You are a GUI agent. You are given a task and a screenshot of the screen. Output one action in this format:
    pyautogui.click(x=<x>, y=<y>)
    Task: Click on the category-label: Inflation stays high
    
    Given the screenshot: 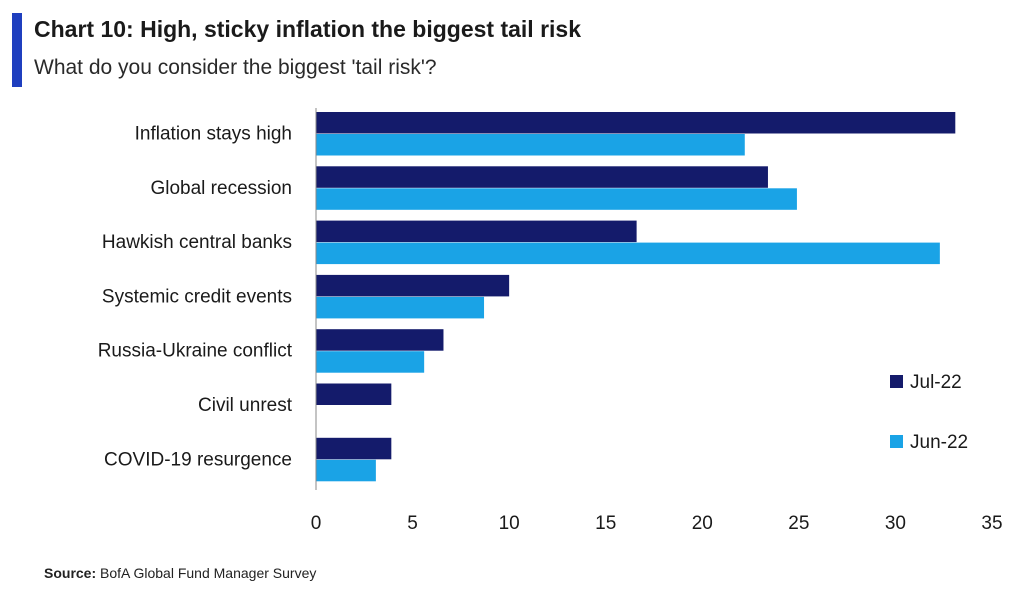 What is the action you would take?
    pyautogui.click(x=213, y=134)
    